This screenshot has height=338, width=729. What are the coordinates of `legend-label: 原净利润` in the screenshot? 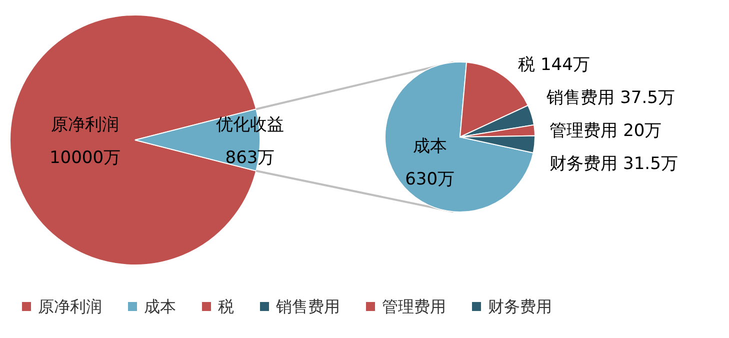 It's located at (70, 306).